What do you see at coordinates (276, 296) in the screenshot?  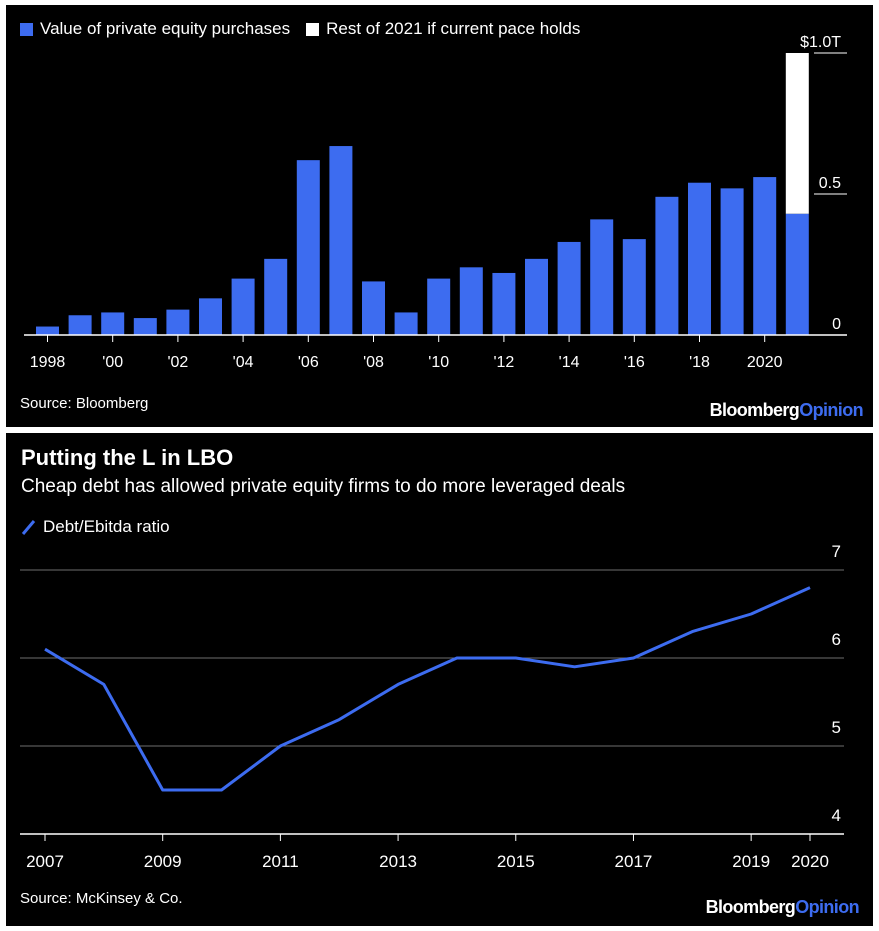 I see `bar-2005` at bounding box center [276, 296].